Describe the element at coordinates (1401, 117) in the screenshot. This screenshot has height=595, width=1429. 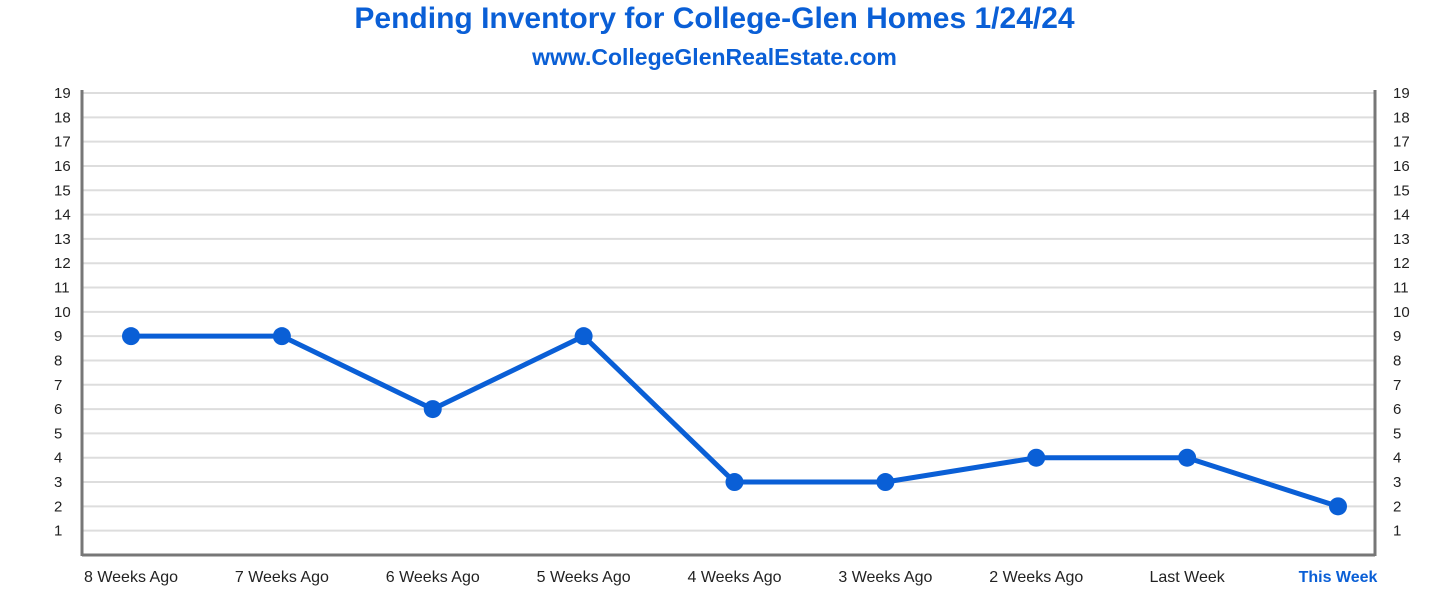
I see `y-tick-right-18: 18` at that location.